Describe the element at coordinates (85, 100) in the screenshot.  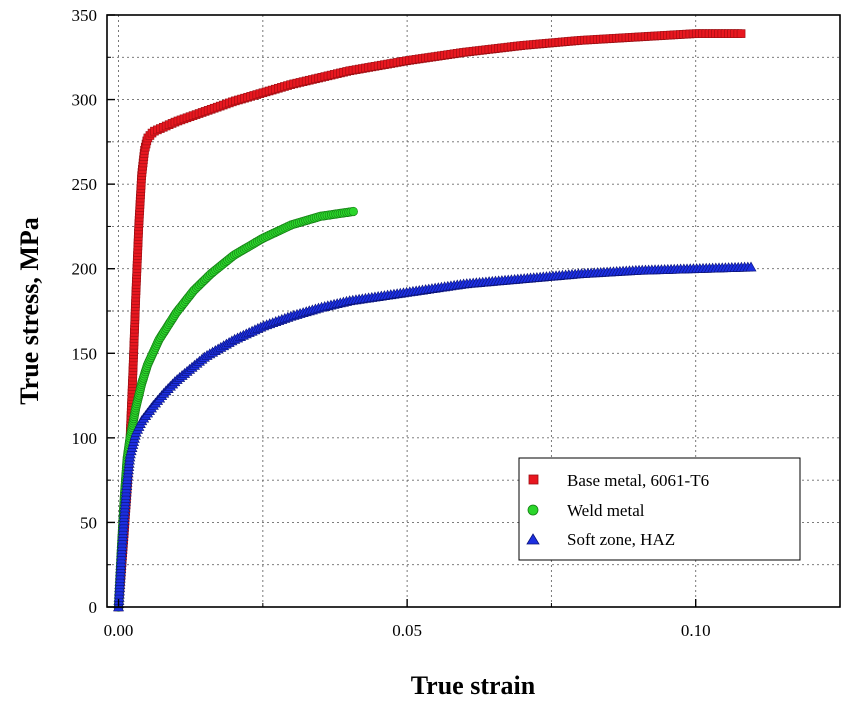
I see `y-tick-label: 300` at that location.